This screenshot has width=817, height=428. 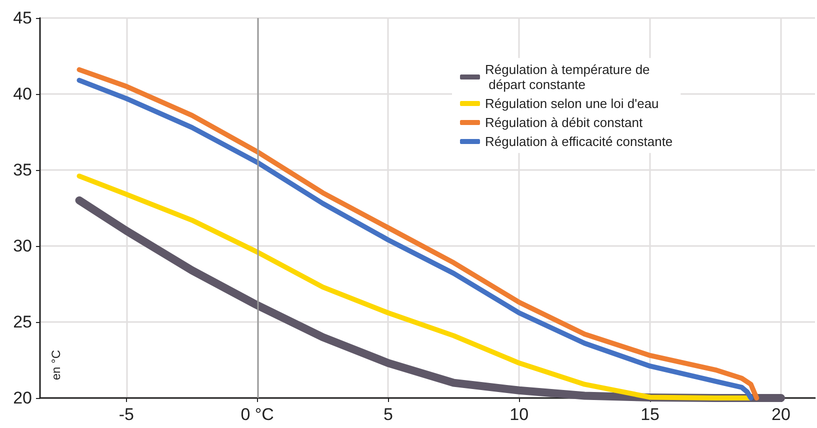 I want to click on legend-label: Régulation à débit constant, so click(x=564, y=122).